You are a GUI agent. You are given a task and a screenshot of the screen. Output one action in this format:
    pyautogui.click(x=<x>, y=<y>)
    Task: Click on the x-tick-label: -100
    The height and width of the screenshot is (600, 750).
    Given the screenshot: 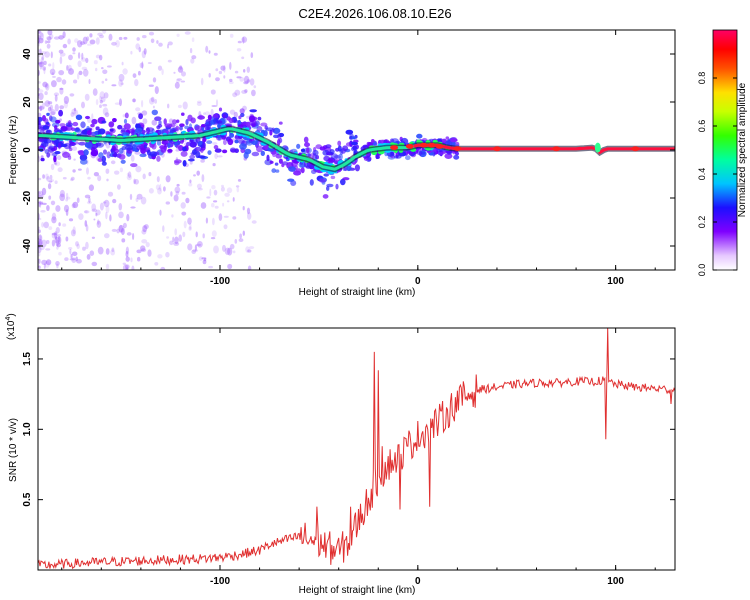 What is the action you would take?
    pyautogui.click(x=220, y=281)
    